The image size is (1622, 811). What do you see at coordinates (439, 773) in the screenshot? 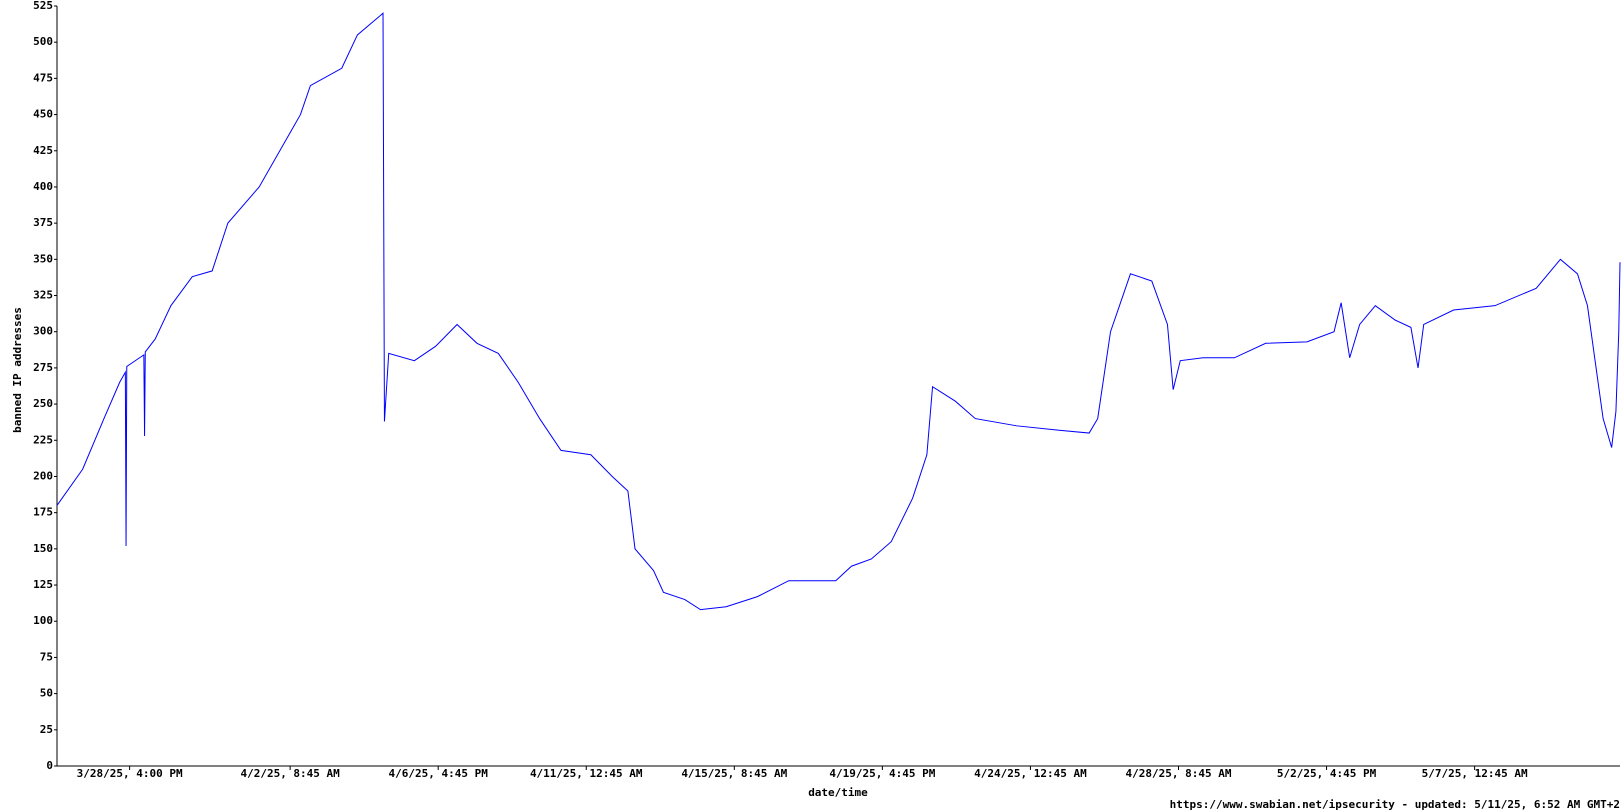
I see `x-tick-label: 4/6/25, 4:45 PM` at bounding box center [439, 773].